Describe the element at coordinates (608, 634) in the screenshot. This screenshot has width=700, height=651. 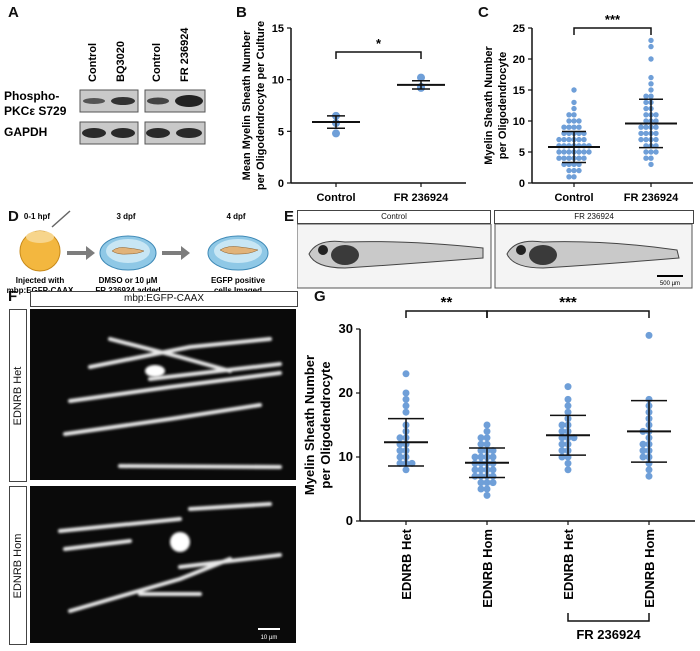
I see `group-label: FR 236924` at that location.